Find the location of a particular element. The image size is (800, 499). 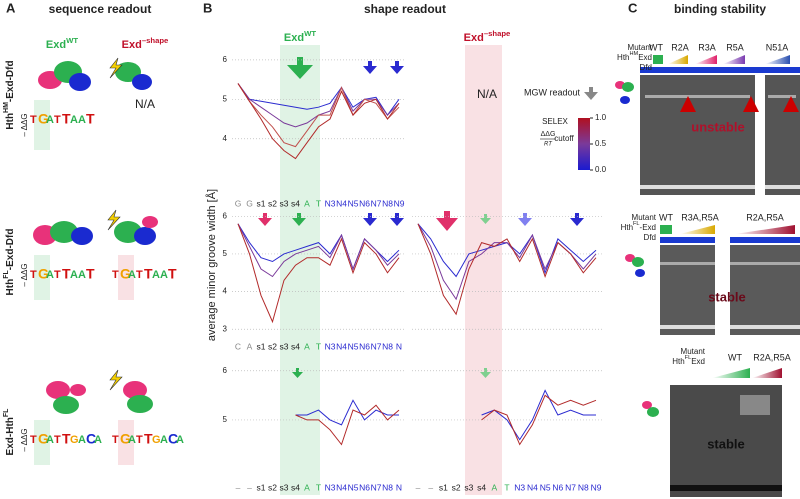

colorbar-suffix: cutoff is located at coordinates (564, 138).